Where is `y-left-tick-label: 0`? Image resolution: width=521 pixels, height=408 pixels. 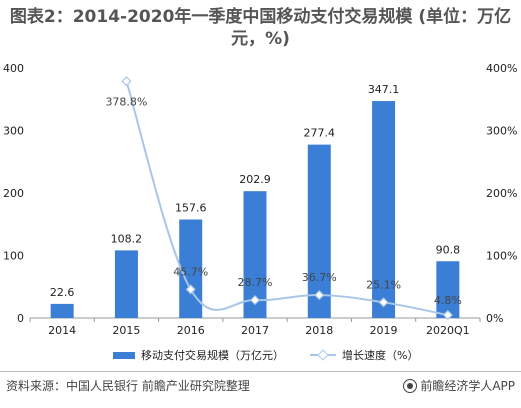
y-left-tick-label: 0 is located at coordinates (20, 318).